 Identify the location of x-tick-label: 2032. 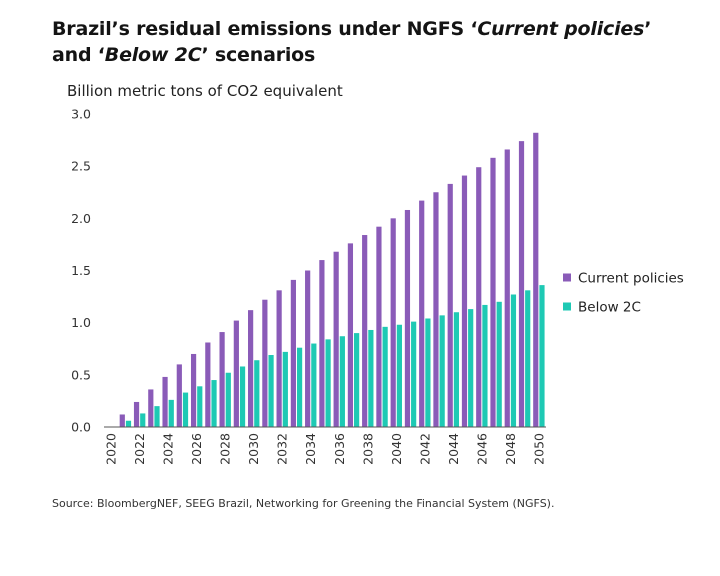
(282, 449).